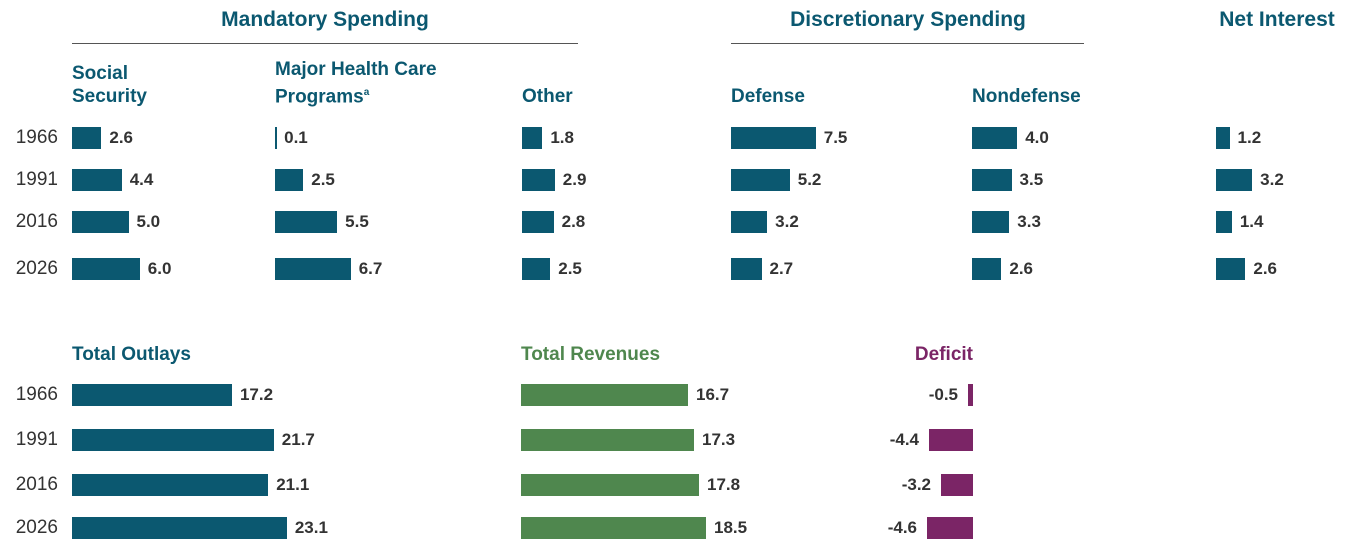 The width and height of the screenshot is (1353, 541). I want to click on value-label: 23.1, so click(311, 527).